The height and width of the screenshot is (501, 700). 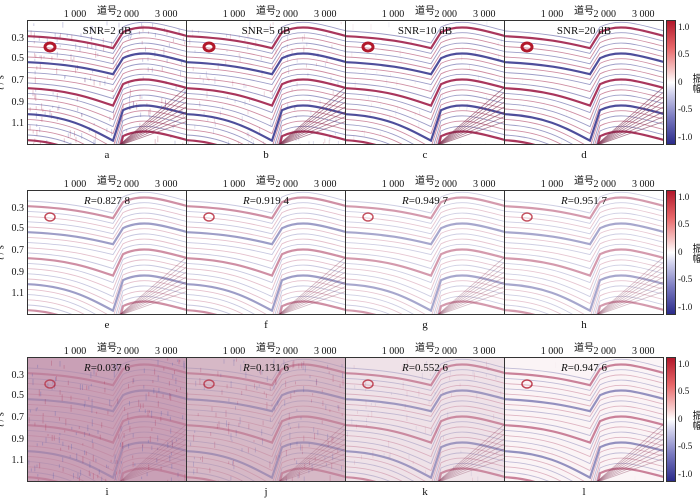 I want to click on panel-letter: i, so click(x=107, y=492).